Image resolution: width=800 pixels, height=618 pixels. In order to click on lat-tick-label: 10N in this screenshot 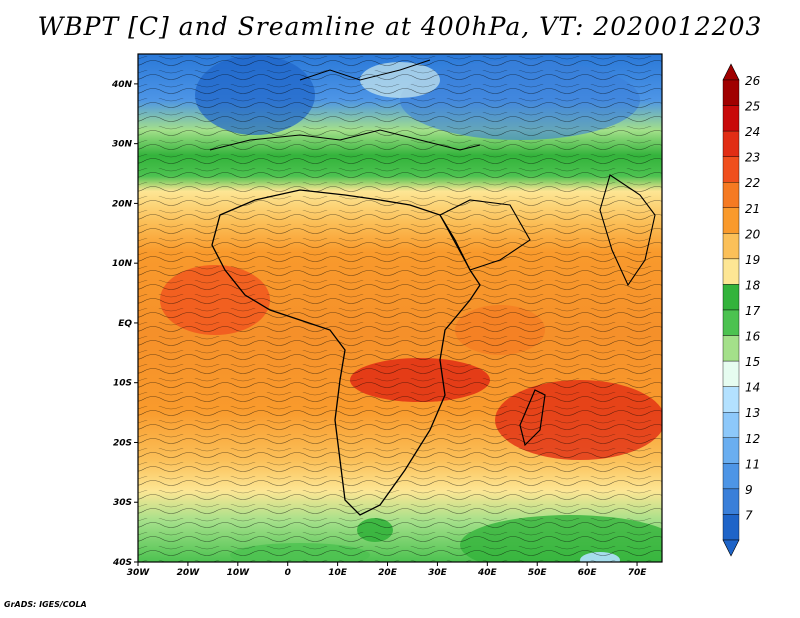, I will do `click(122, 264)`.